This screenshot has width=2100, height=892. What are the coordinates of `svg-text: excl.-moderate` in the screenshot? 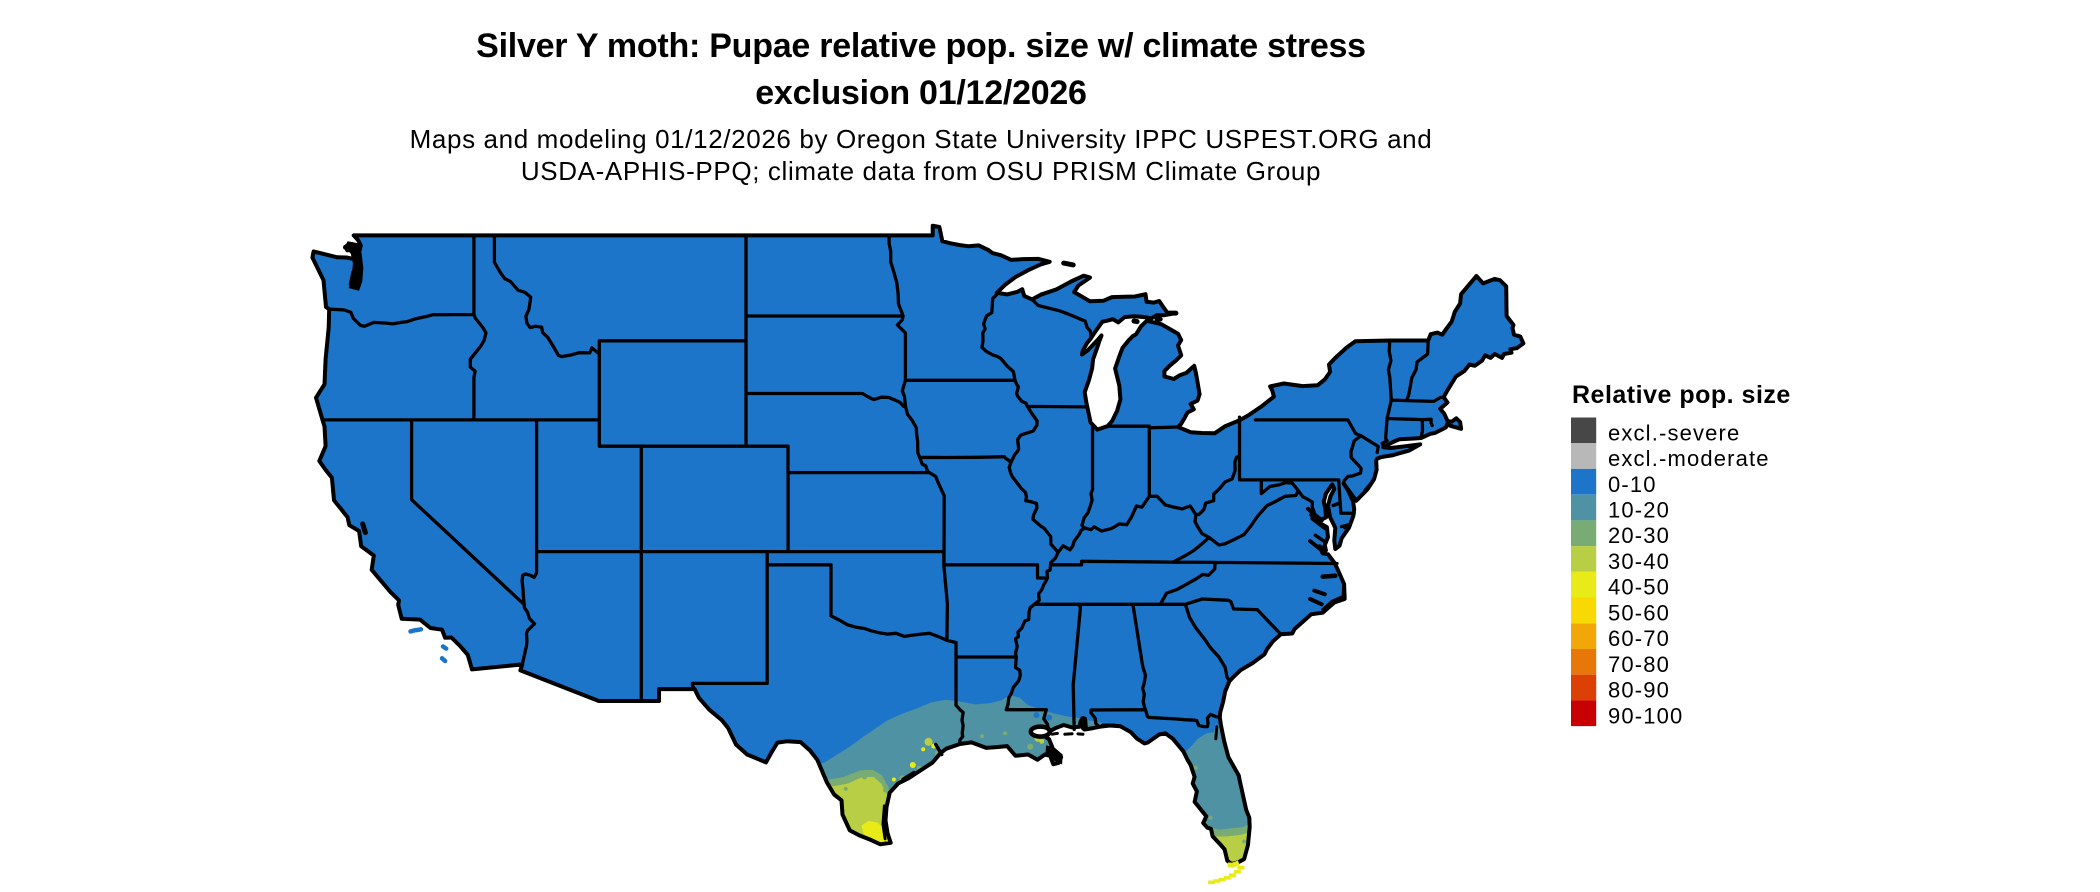 It's located at (1689, 458).